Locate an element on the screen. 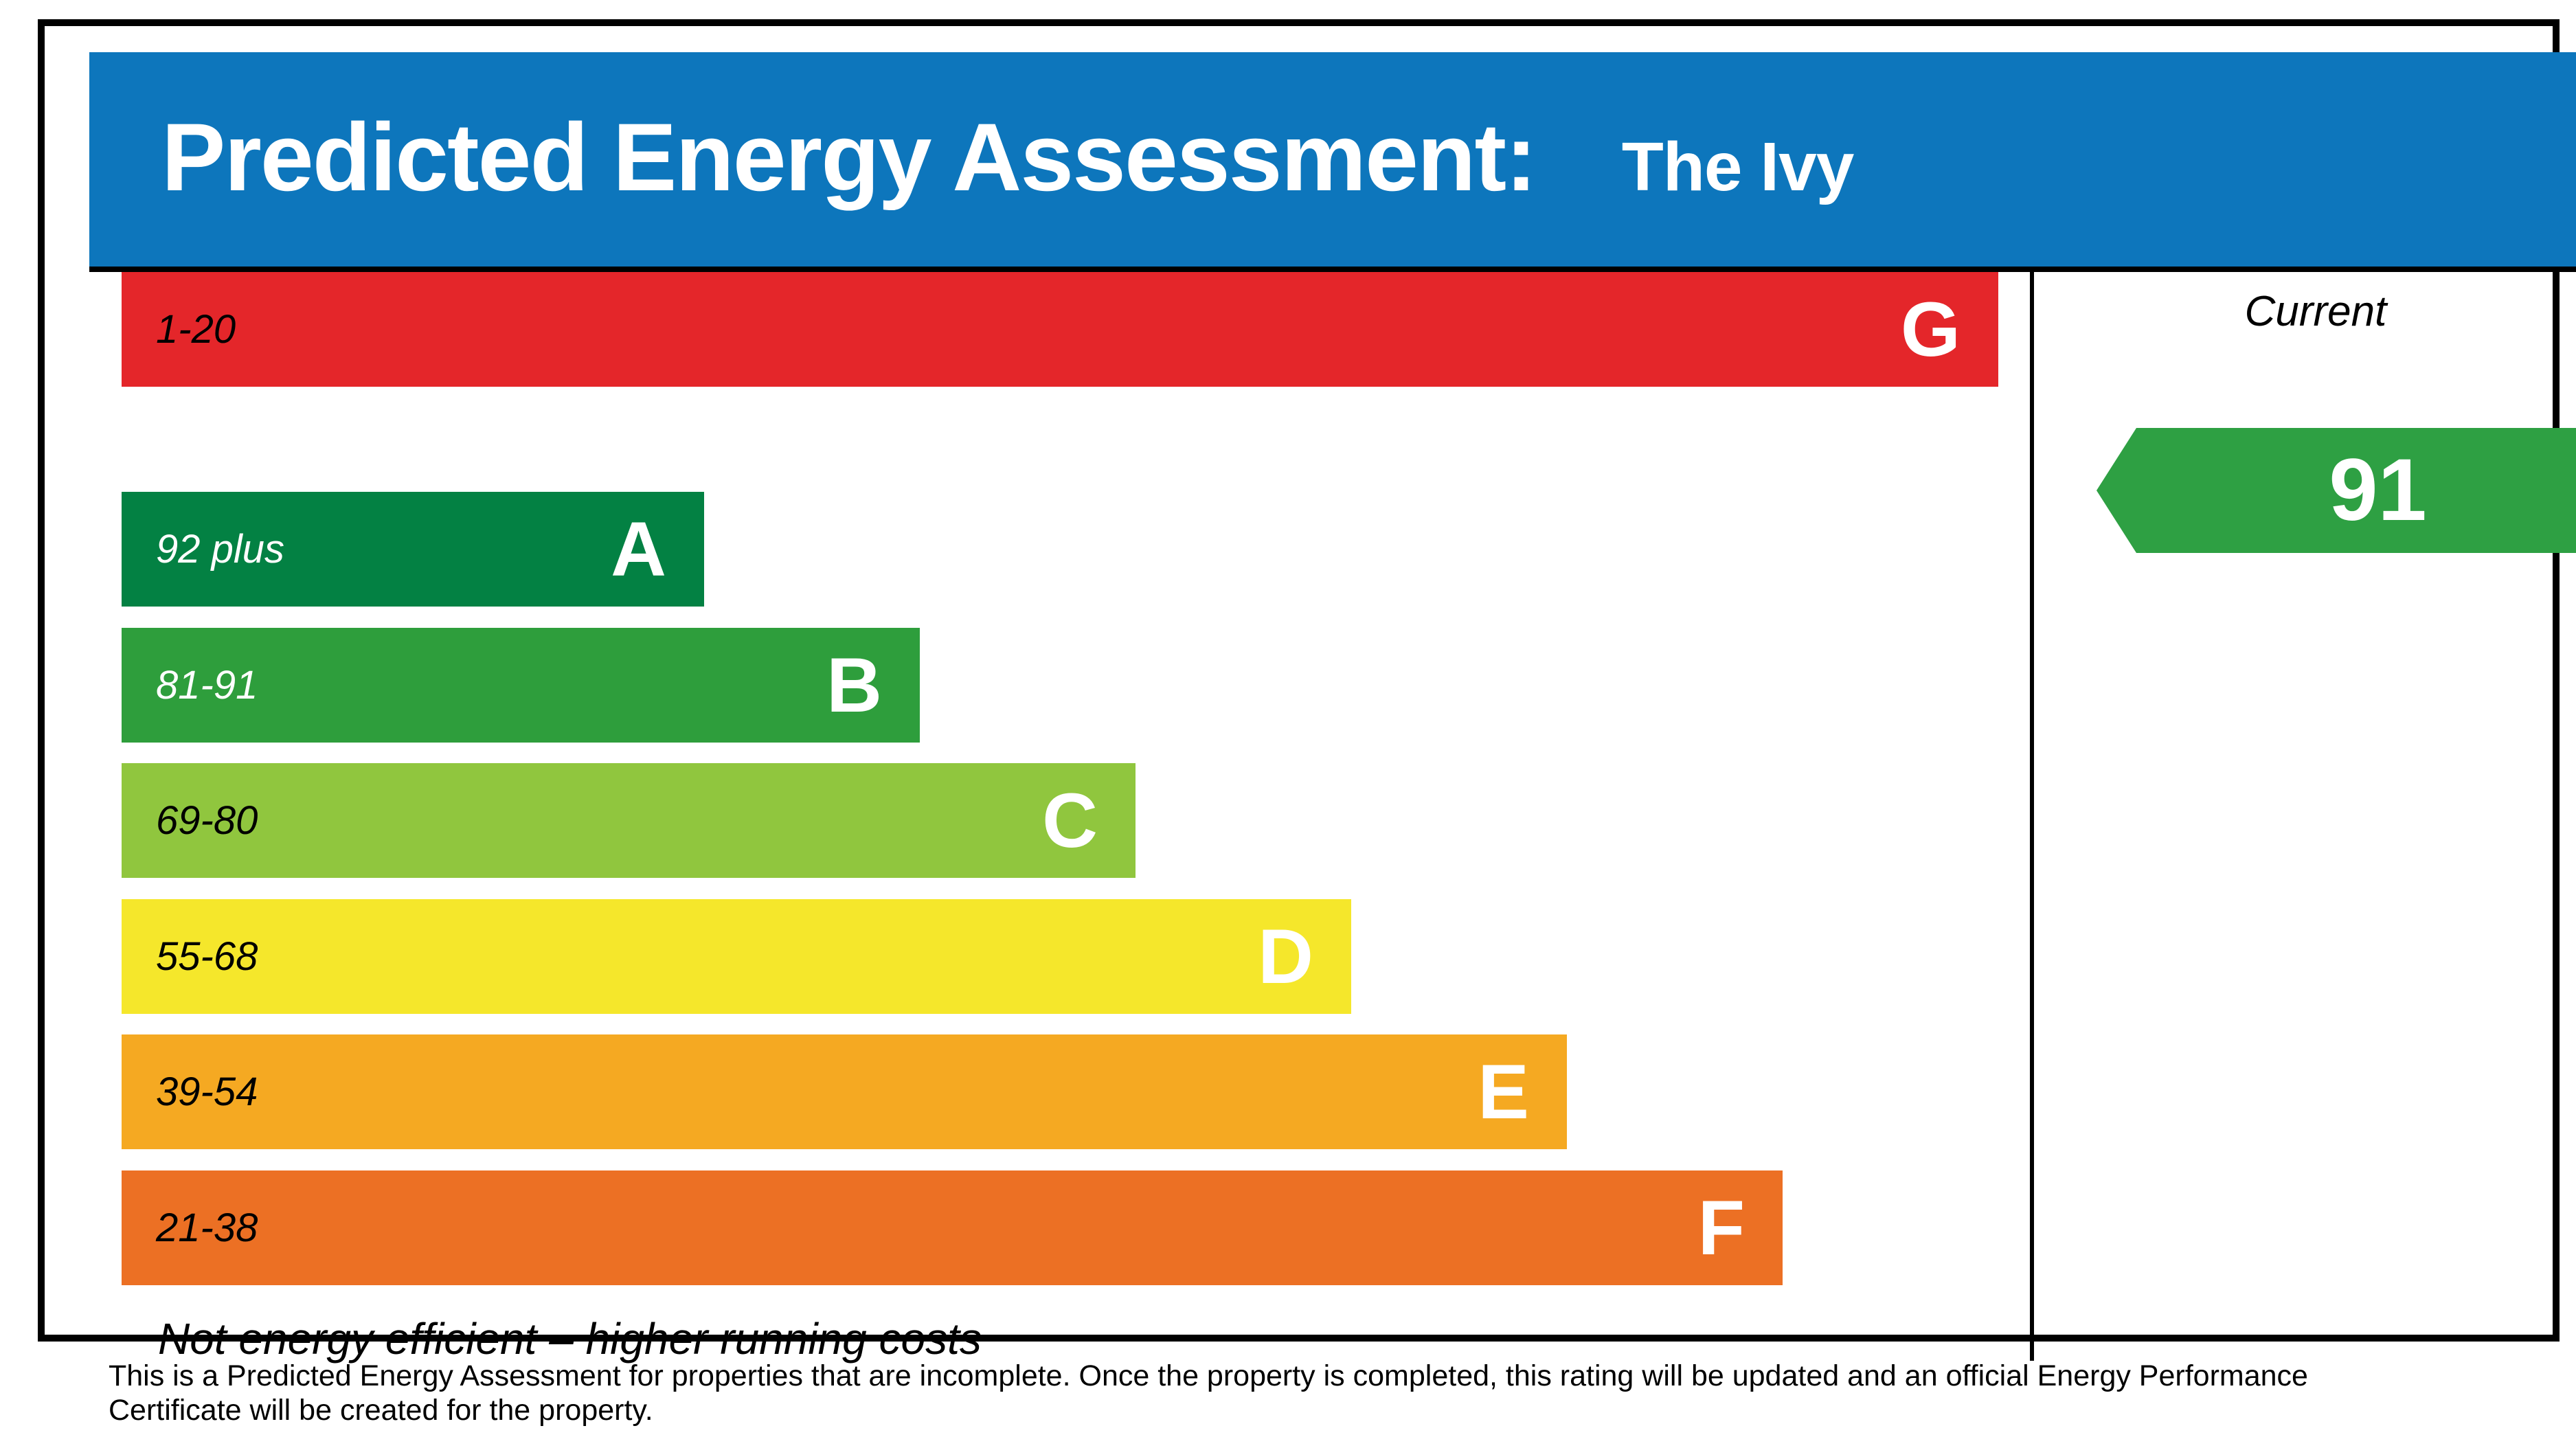 The image size is (2576, 1448). current-rating-arrow: 91 is located at coordinates (2336, 490).